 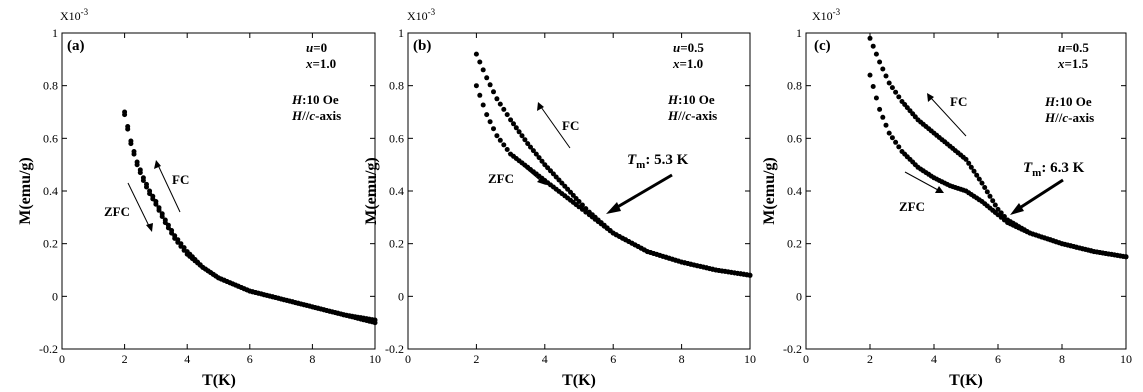 What do you see at coordinates (691, 99) in the screenshot?
I see `param-field: H:10 Oe` at bounding box center [691, 99].